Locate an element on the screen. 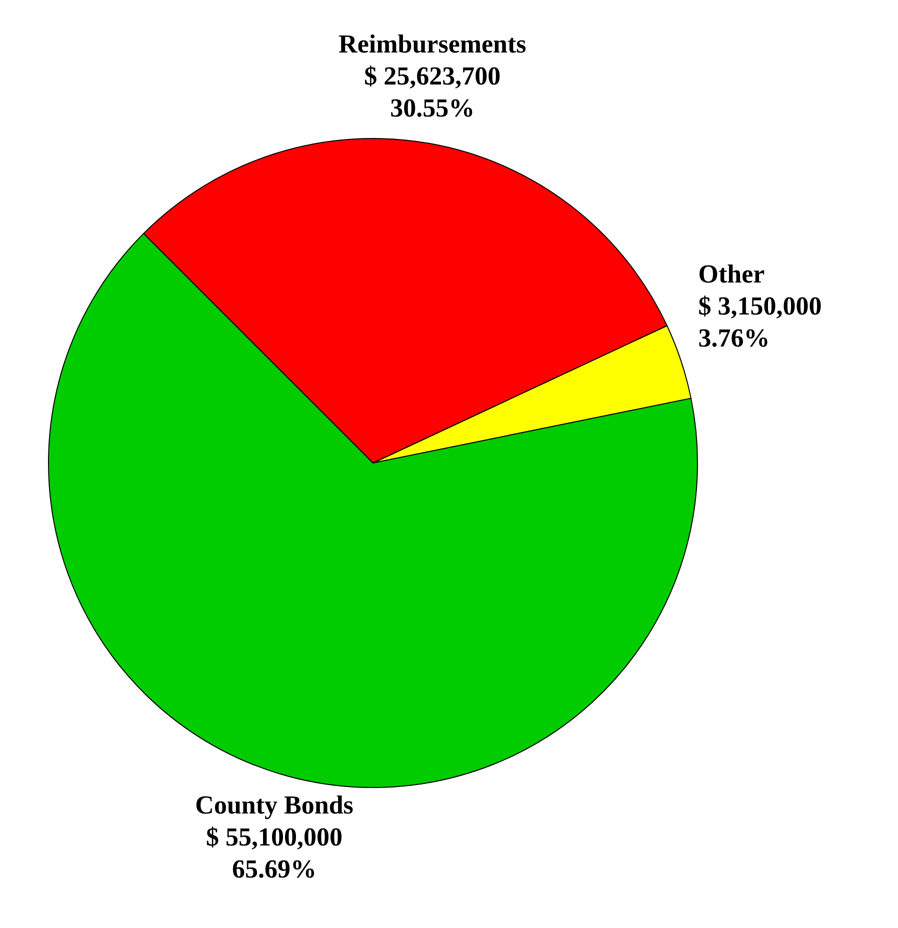 This screenshot has height=928, width=898. slice-label: Reimbursements is located at coordinates (432, 43).